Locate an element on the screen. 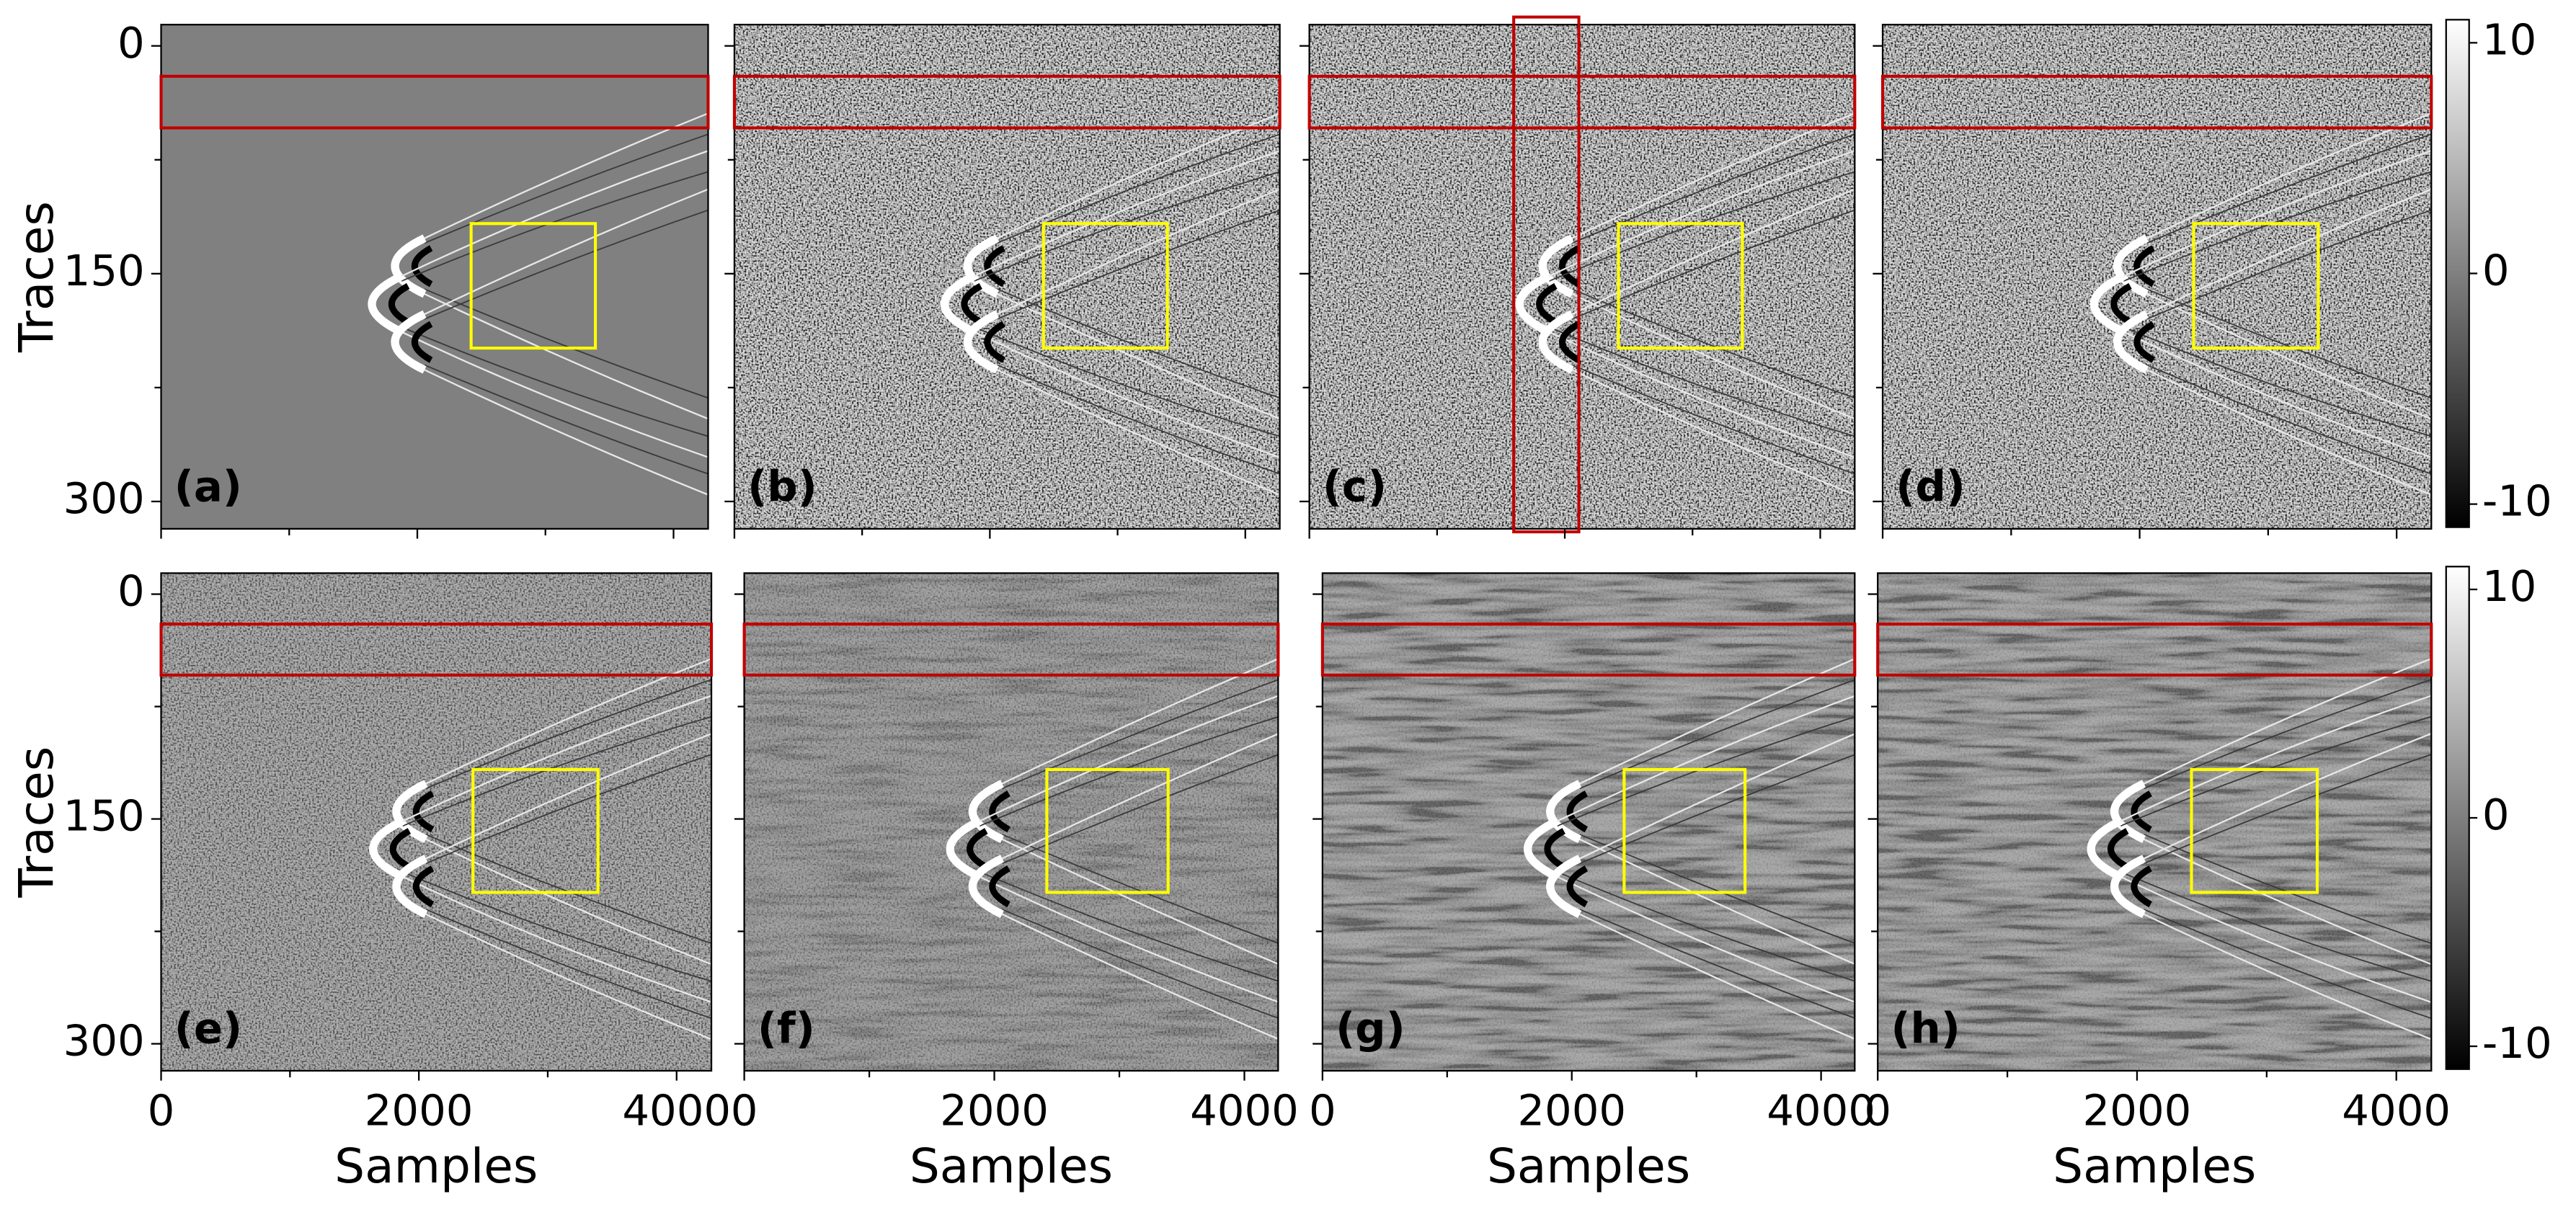  y-axis-label: Traces is located at coordinates (36, 823).